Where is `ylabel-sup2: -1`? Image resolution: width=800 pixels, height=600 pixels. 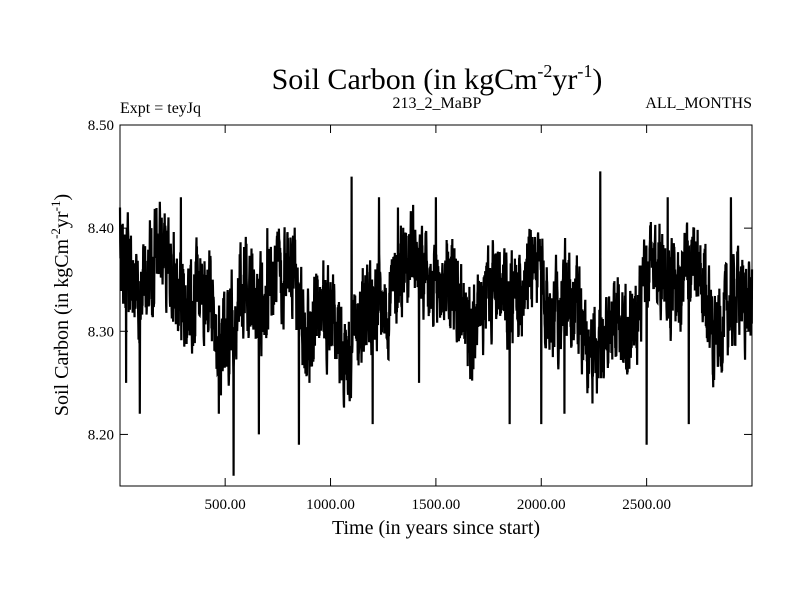
ylabel-sup2: -1 is located at coordinates (55, 206).